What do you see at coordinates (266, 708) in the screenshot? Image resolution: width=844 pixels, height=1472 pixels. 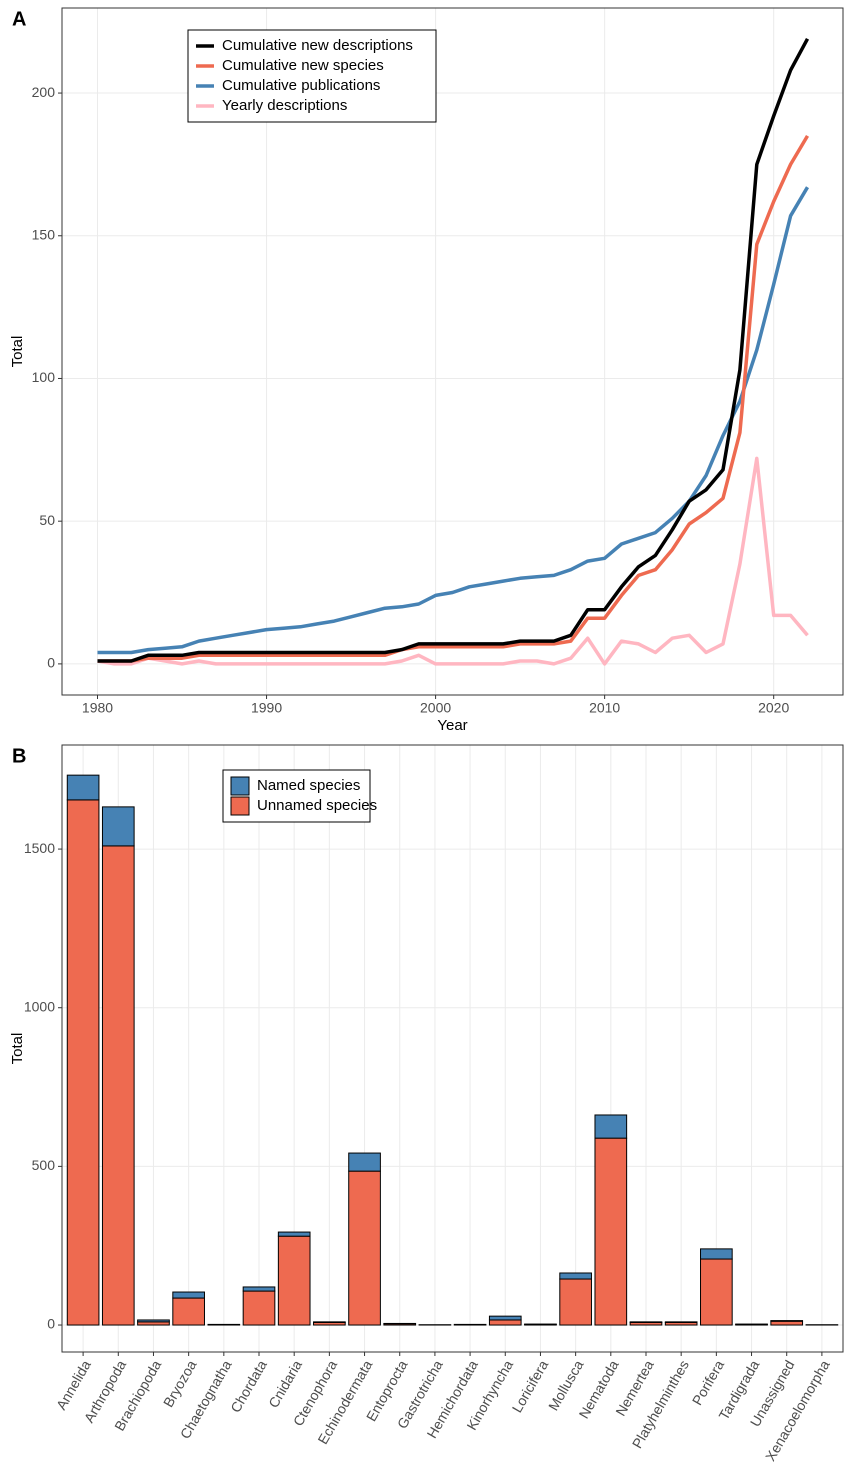 I see `x-tick-label: 1990` at bounding box center [266, 708].